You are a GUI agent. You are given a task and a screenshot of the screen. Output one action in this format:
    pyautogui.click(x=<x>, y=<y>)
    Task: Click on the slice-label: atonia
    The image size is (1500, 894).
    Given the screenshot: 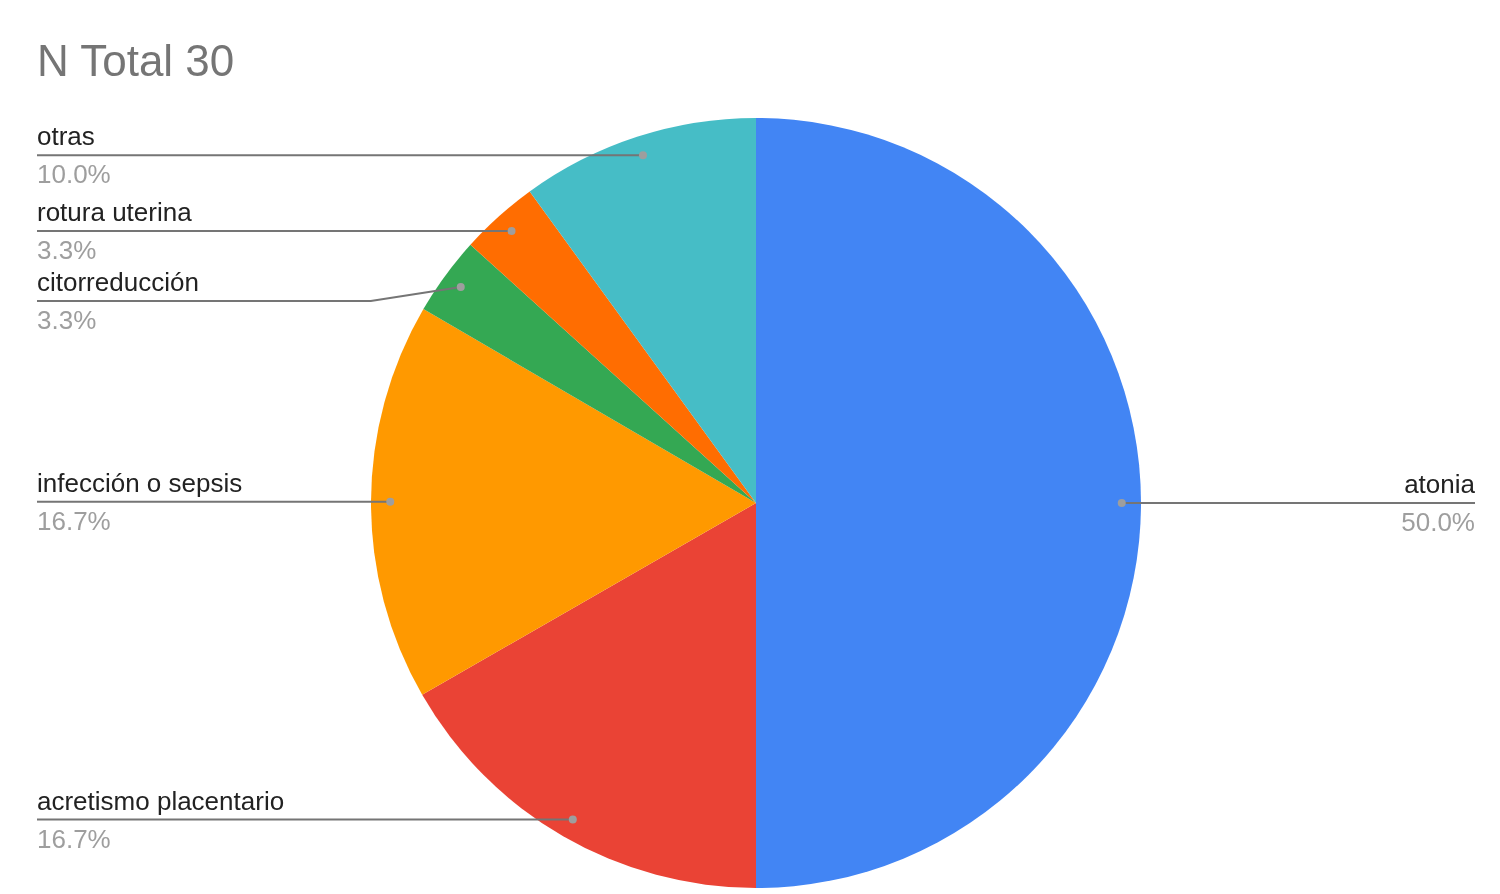 What is the action you would take?
    pyautogui.click(x=1440, y=484)
    